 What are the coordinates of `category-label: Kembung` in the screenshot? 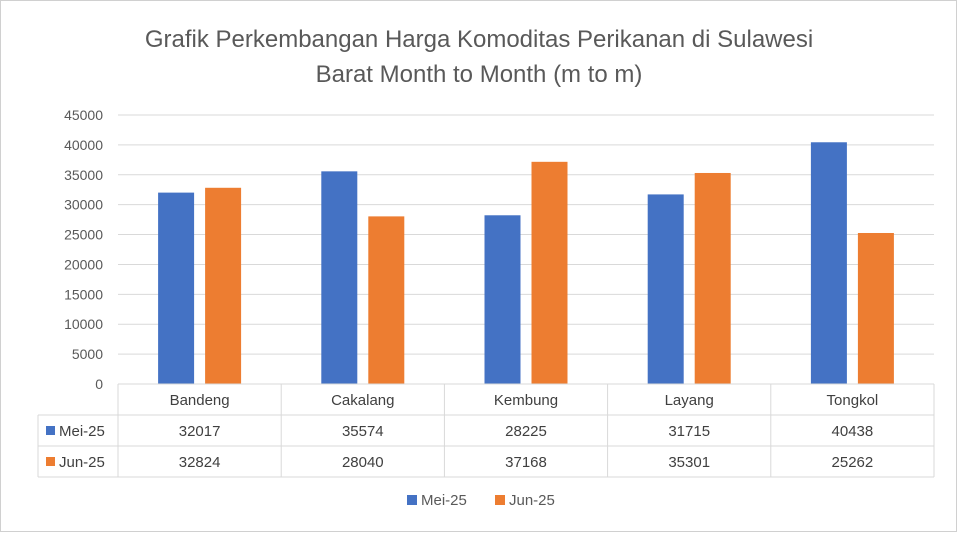 It's located at (526, 400).